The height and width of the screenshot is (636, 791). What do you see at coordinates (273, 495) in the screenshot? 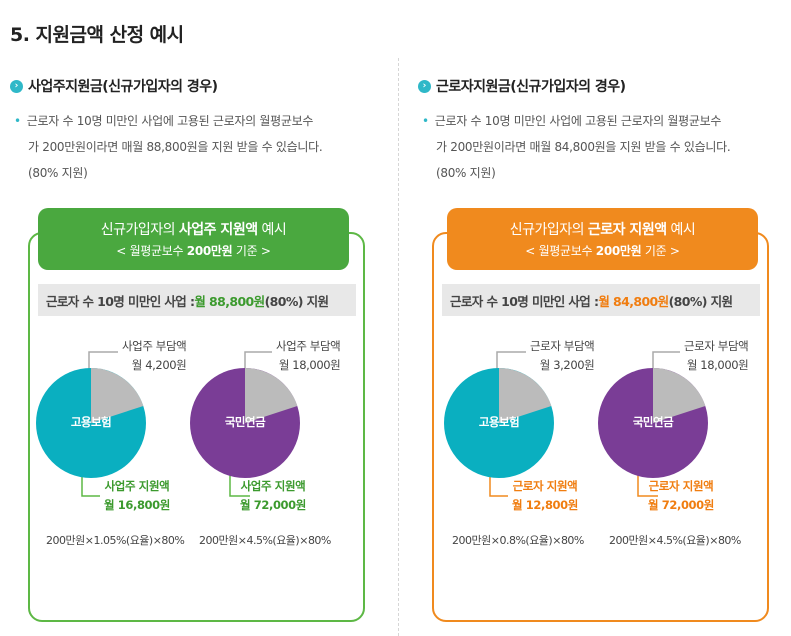
I see `support-amount-label: 사업주 지원액 월 72,000원` at bounding box center [273, 495].